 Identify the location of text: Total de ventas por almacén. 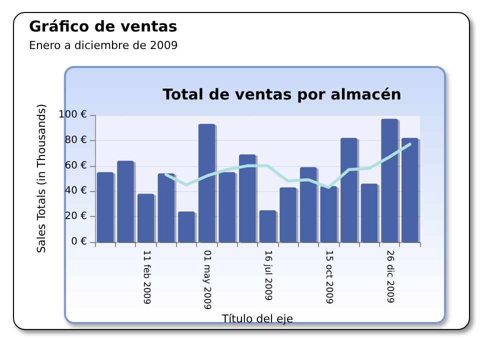
(282, 95).